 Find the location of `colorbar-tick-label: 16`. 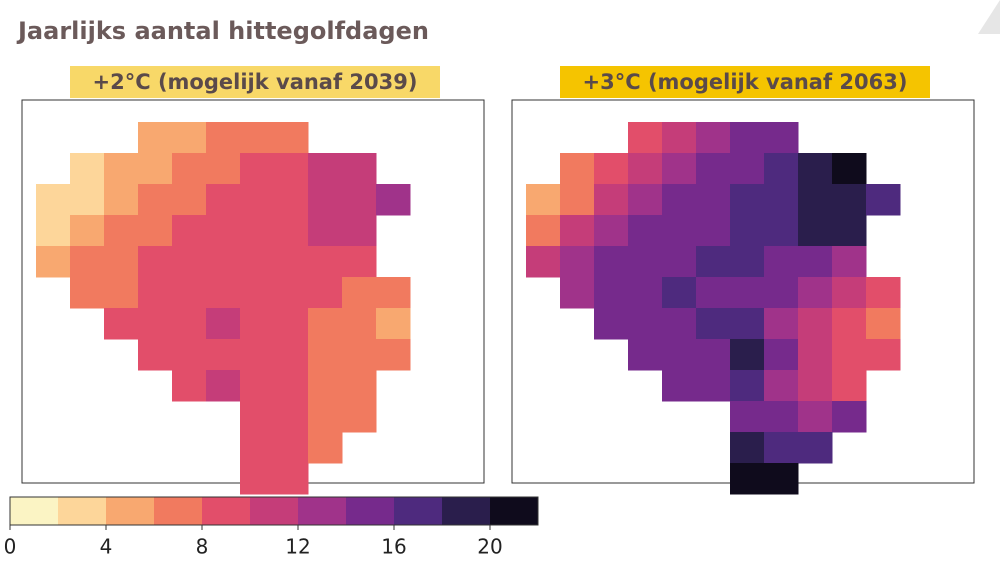

colorbar-tick-label: 16 is located at coordinates (393, 547).